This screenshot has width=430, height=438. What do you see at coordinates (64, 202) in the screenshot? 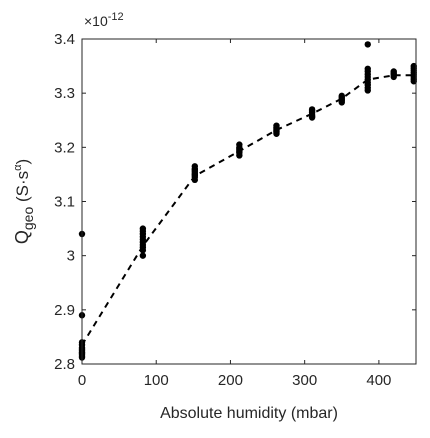
I see `y-tick-label: 3.1` at bounding box center [64, 202].